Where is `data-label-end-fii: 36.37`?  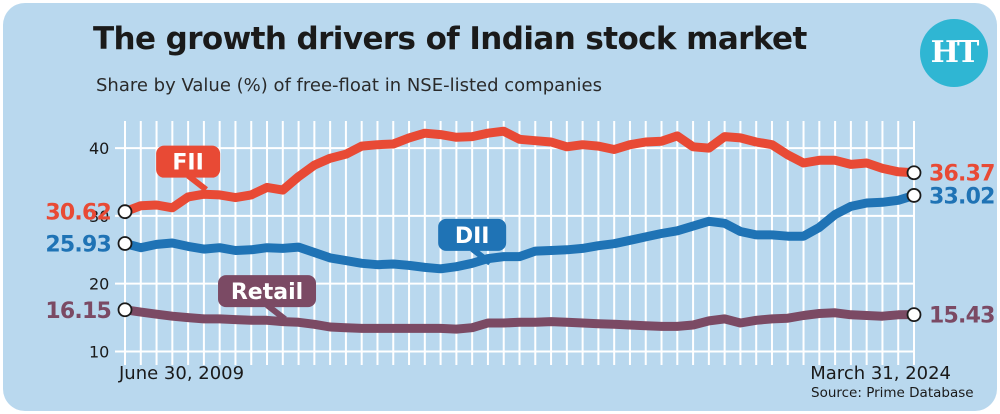 data-label-end-fii: 36.37 is located at coordinates (962, 174).